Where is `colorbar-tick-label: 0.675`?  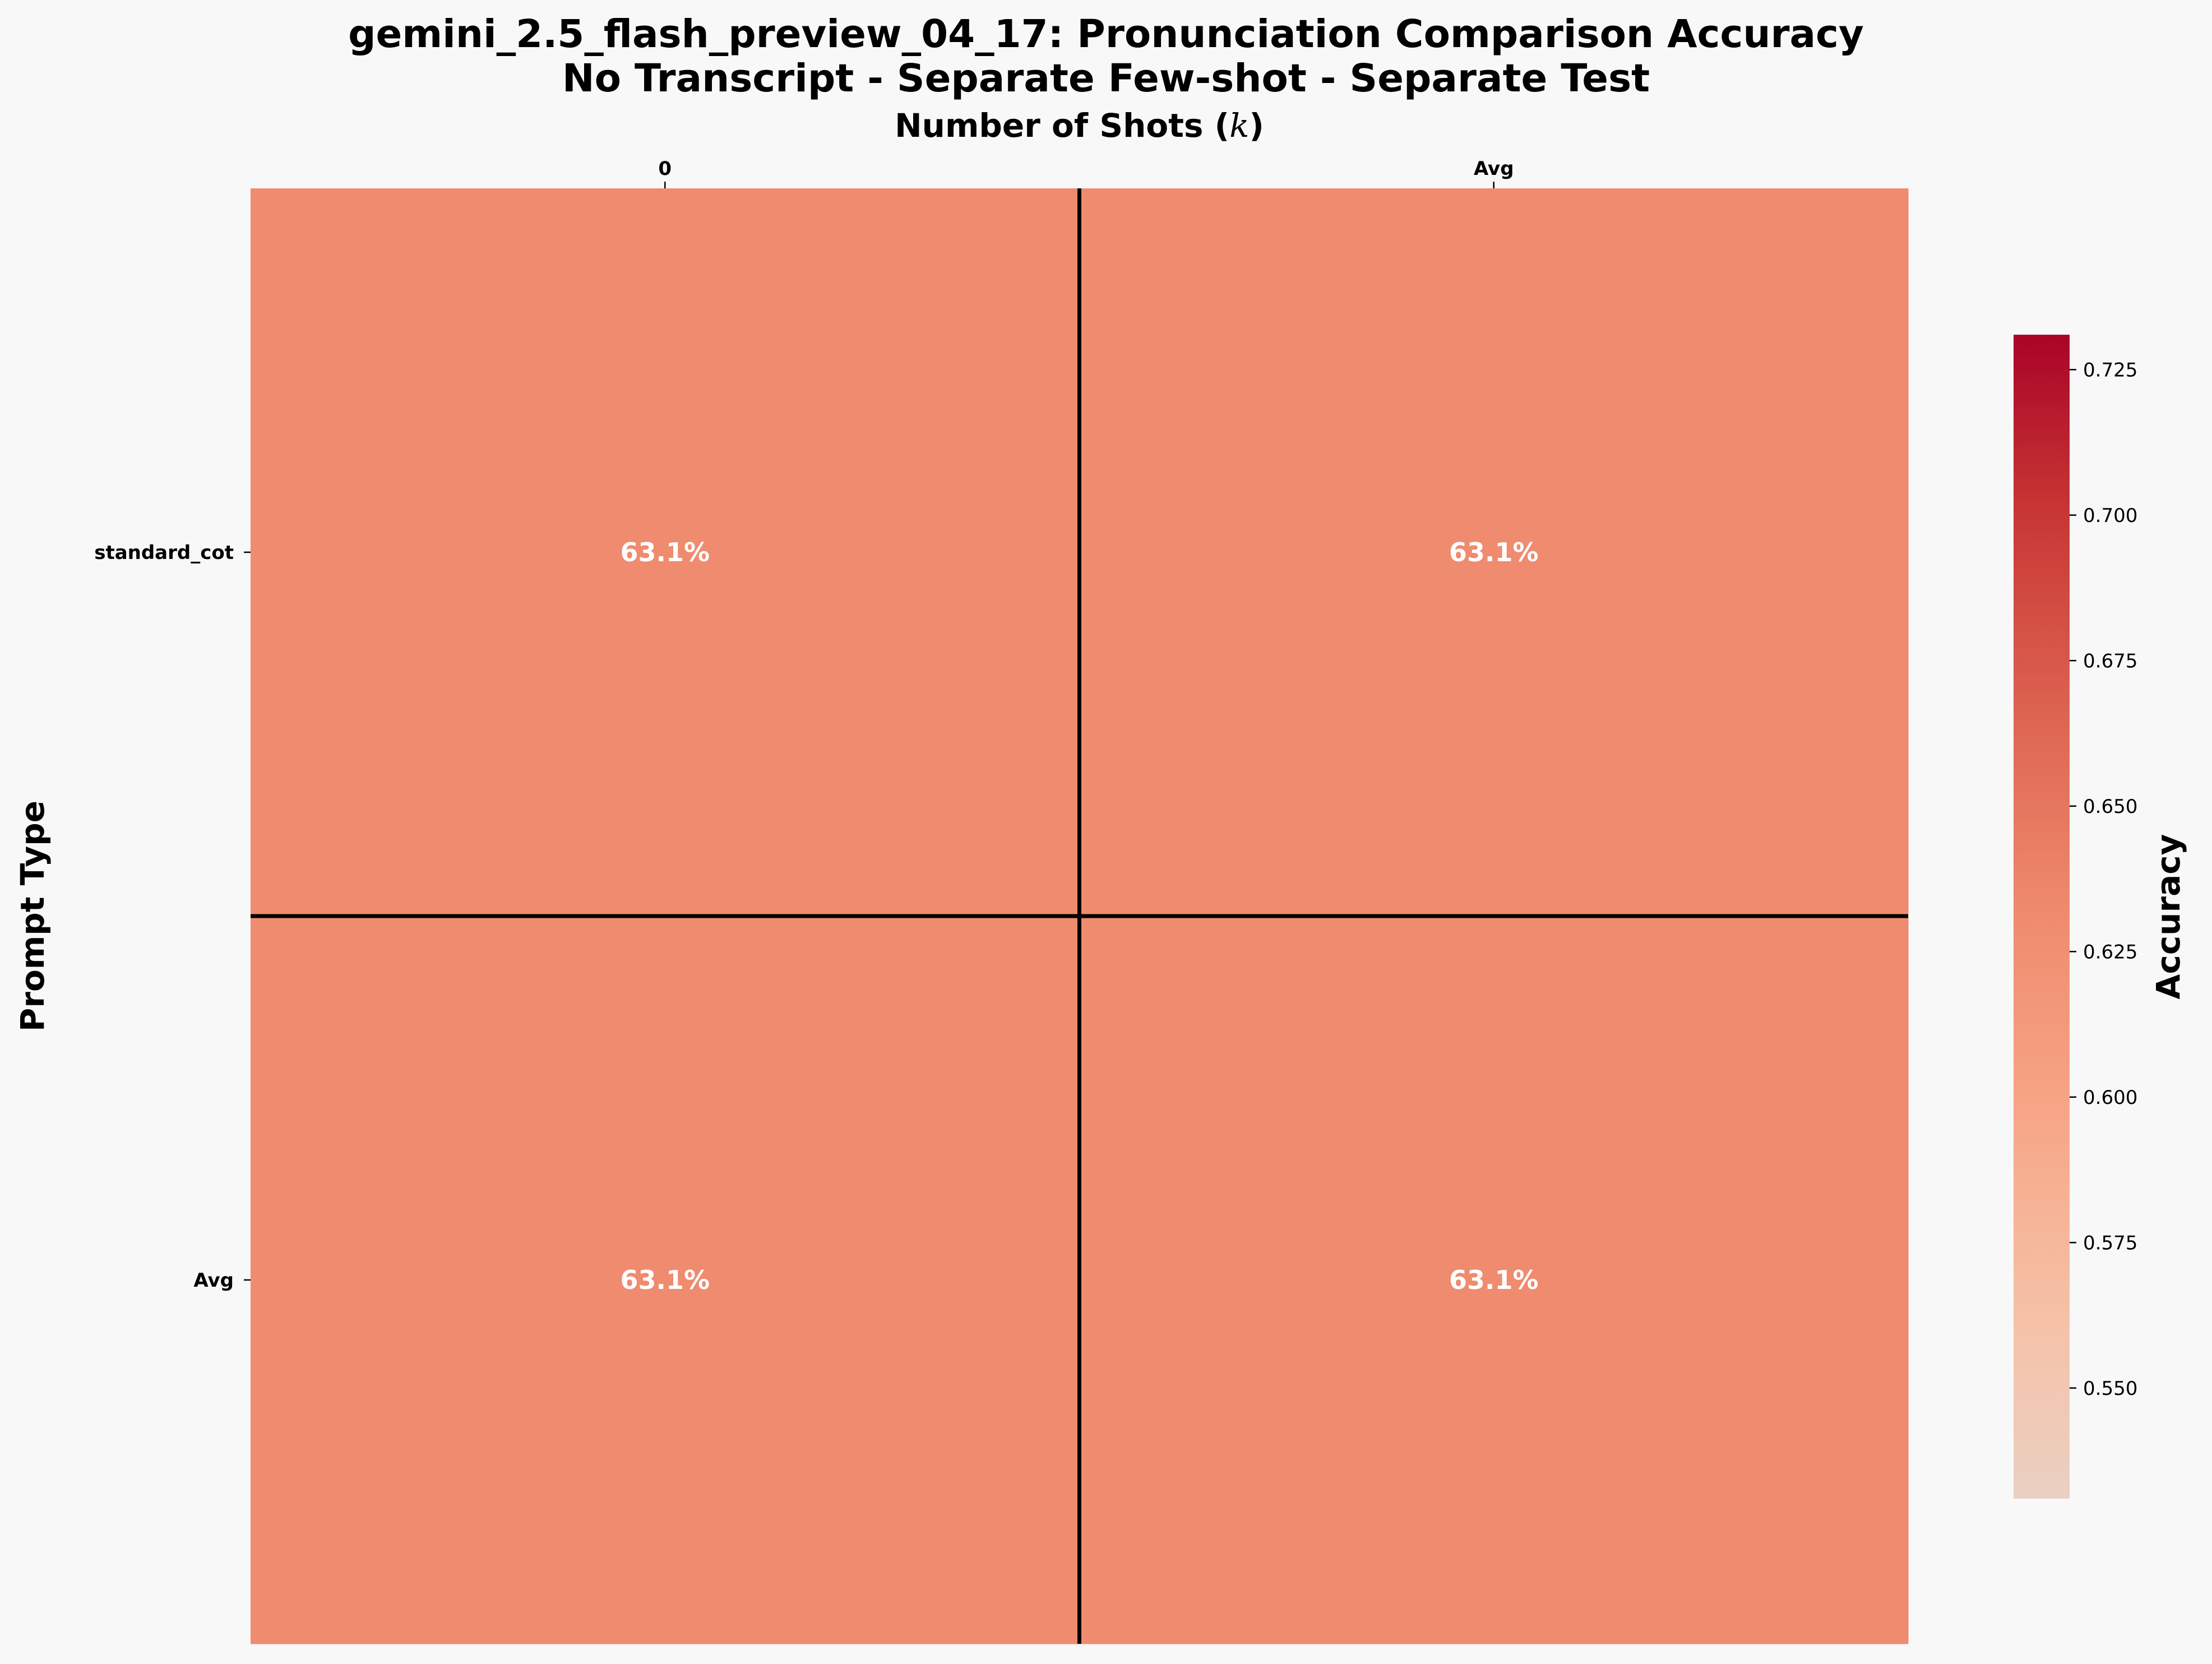
colorbar-tick-label: 0.675 is located at coordinates (2110, 661).